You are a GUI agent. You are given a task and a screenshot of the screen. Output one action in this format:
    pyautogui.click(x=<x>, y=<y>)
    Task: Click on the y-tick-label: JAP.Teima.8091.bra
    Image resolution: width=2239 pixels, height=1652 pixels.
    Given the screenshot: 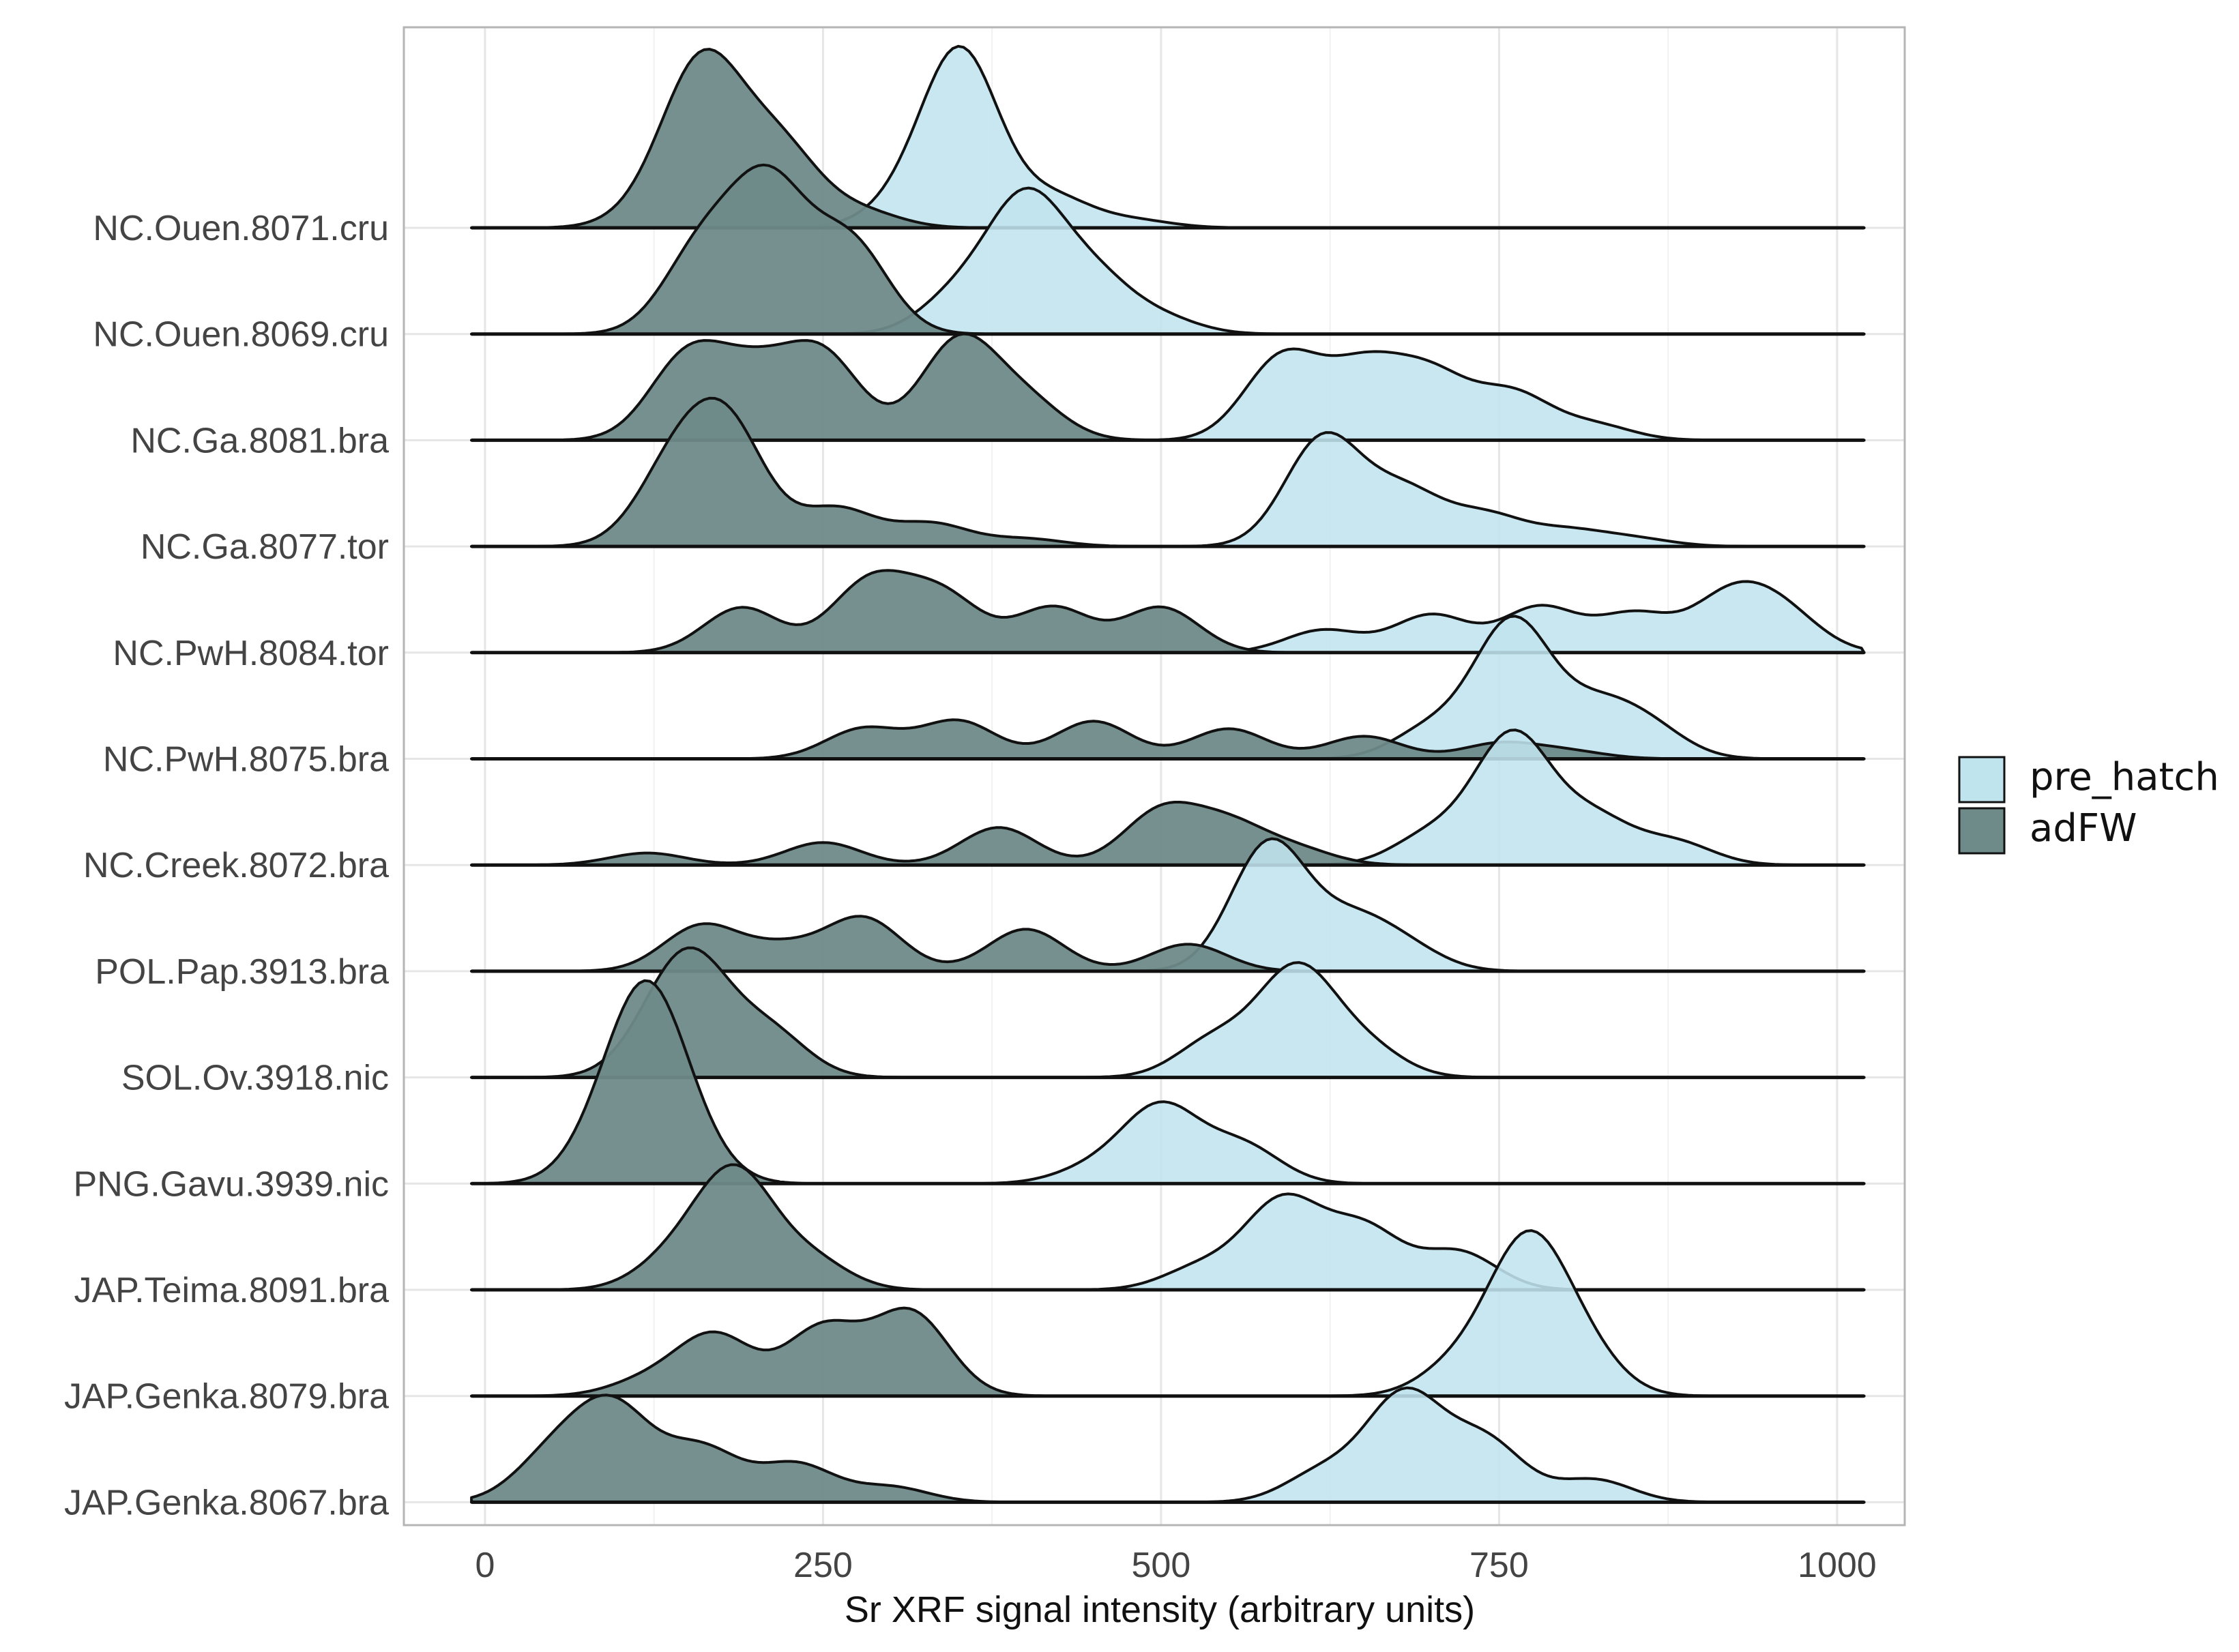 What is the action you would take?
    pyautogui.click(x=231, y=1290)
    